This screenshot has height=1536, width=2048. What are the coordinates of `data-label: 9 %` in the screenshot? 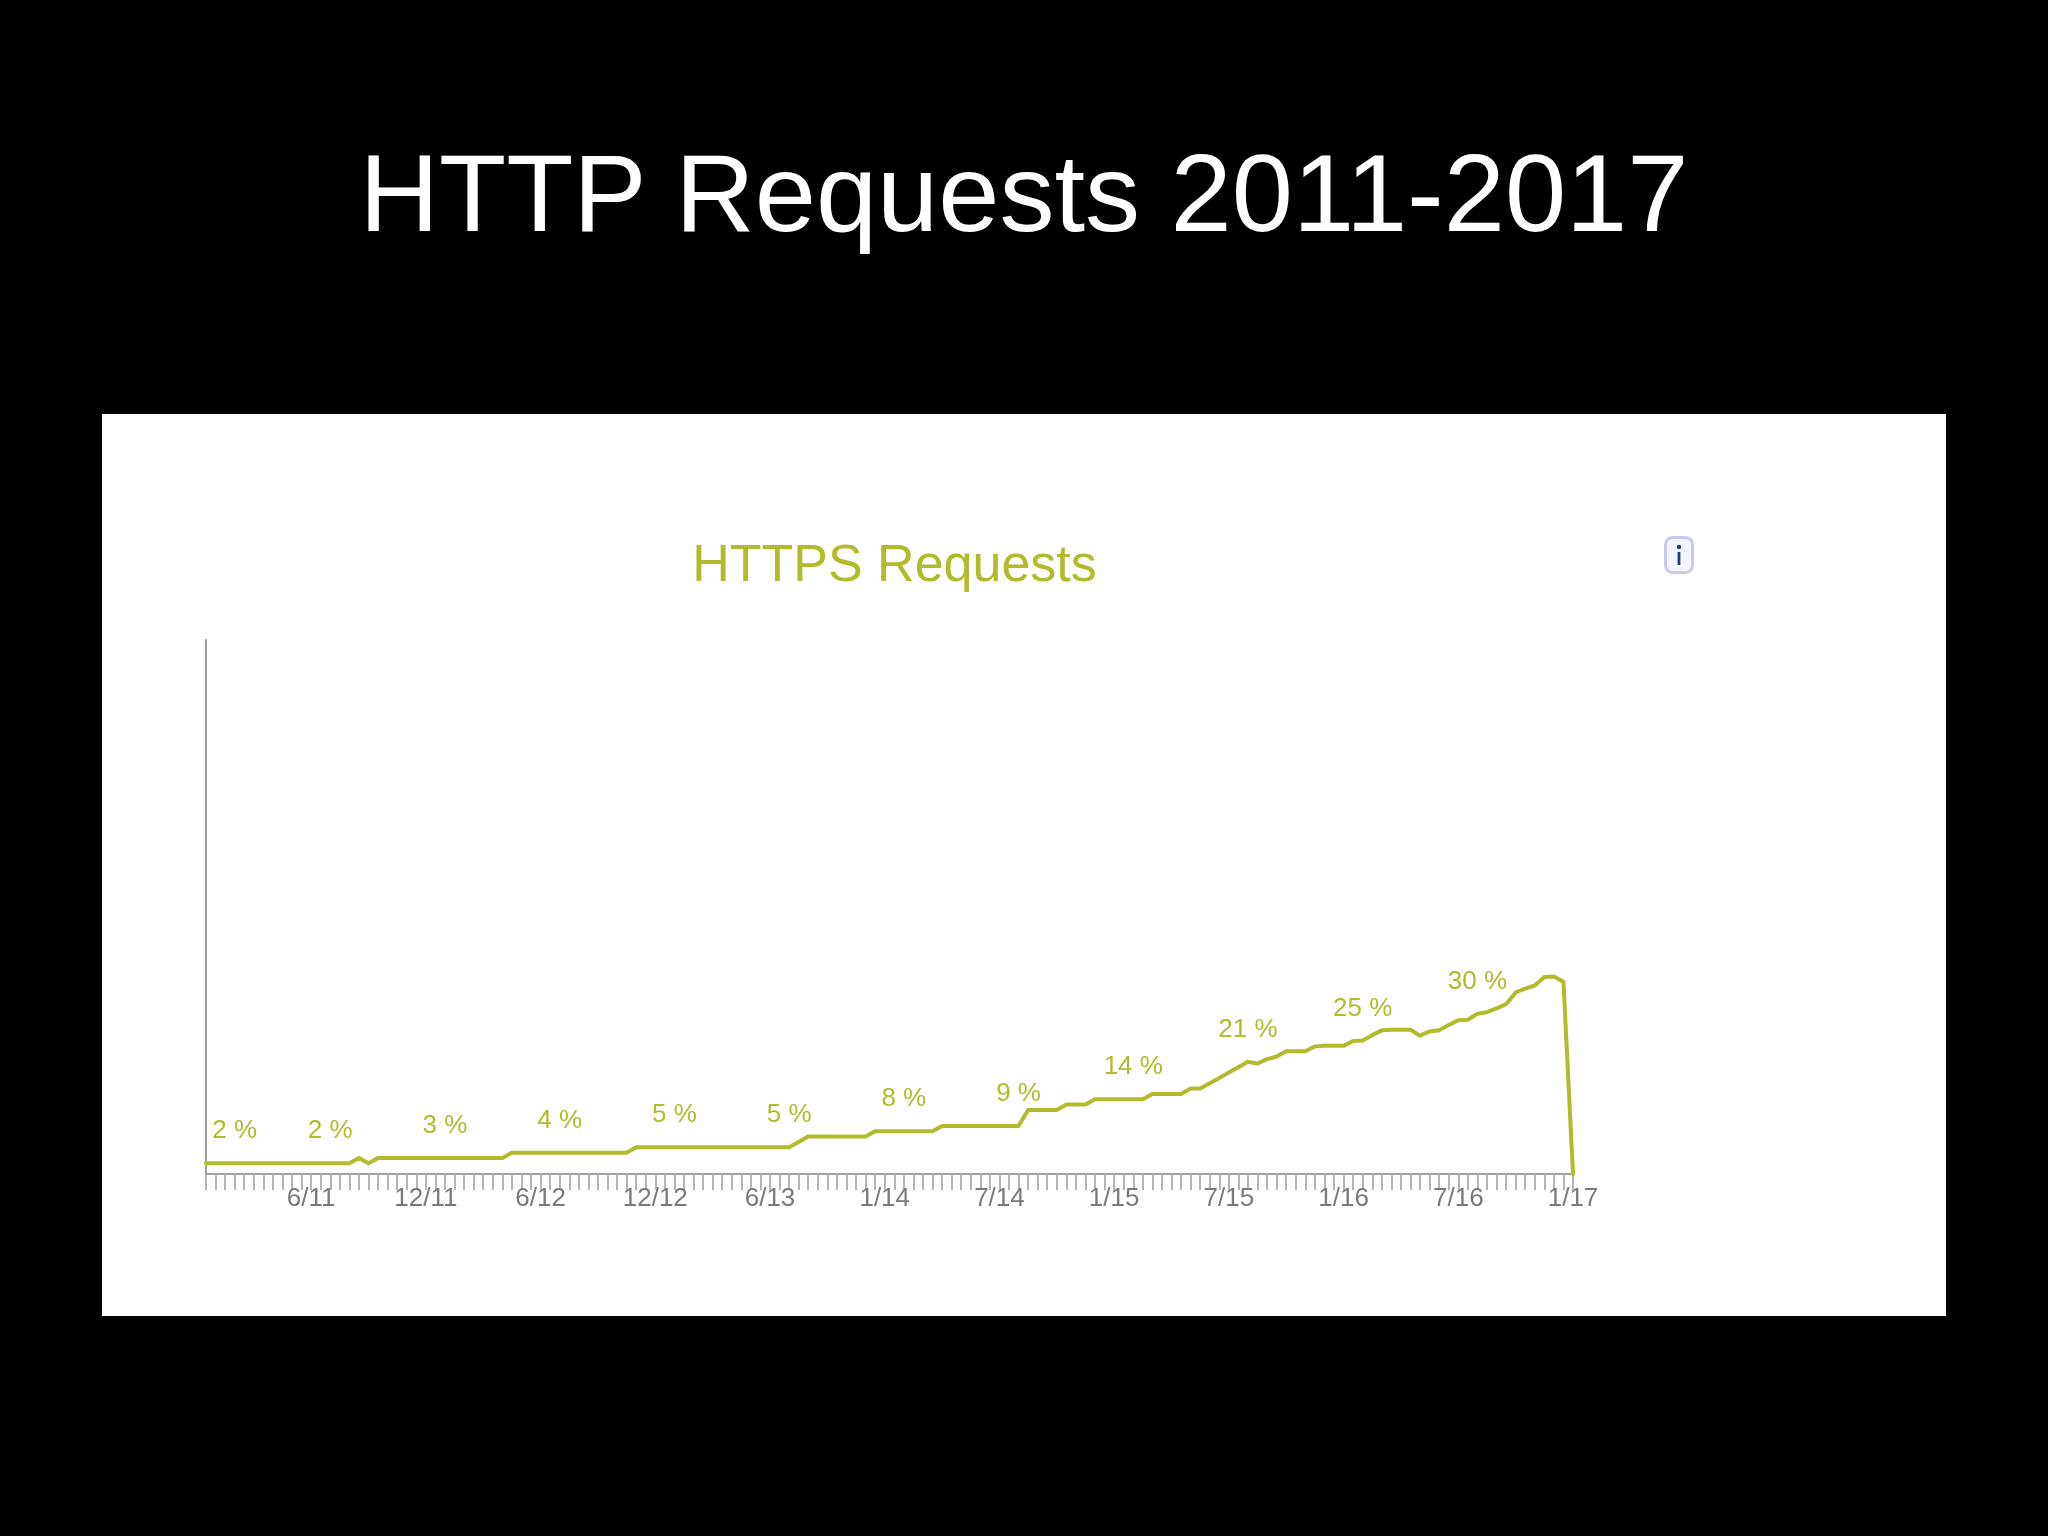 It's located at (1018, 1091).